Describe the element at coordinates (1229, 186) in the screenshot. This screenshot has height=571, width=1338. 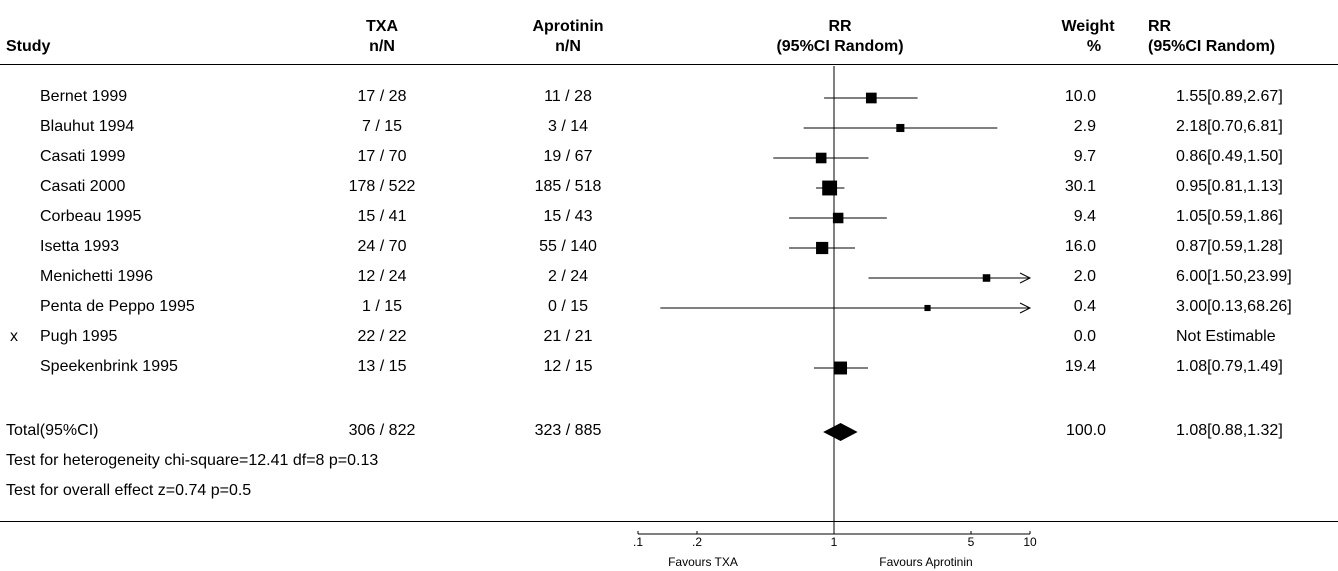
I see `study-rr-text: 0.95[0.81,1.13]` at that location.